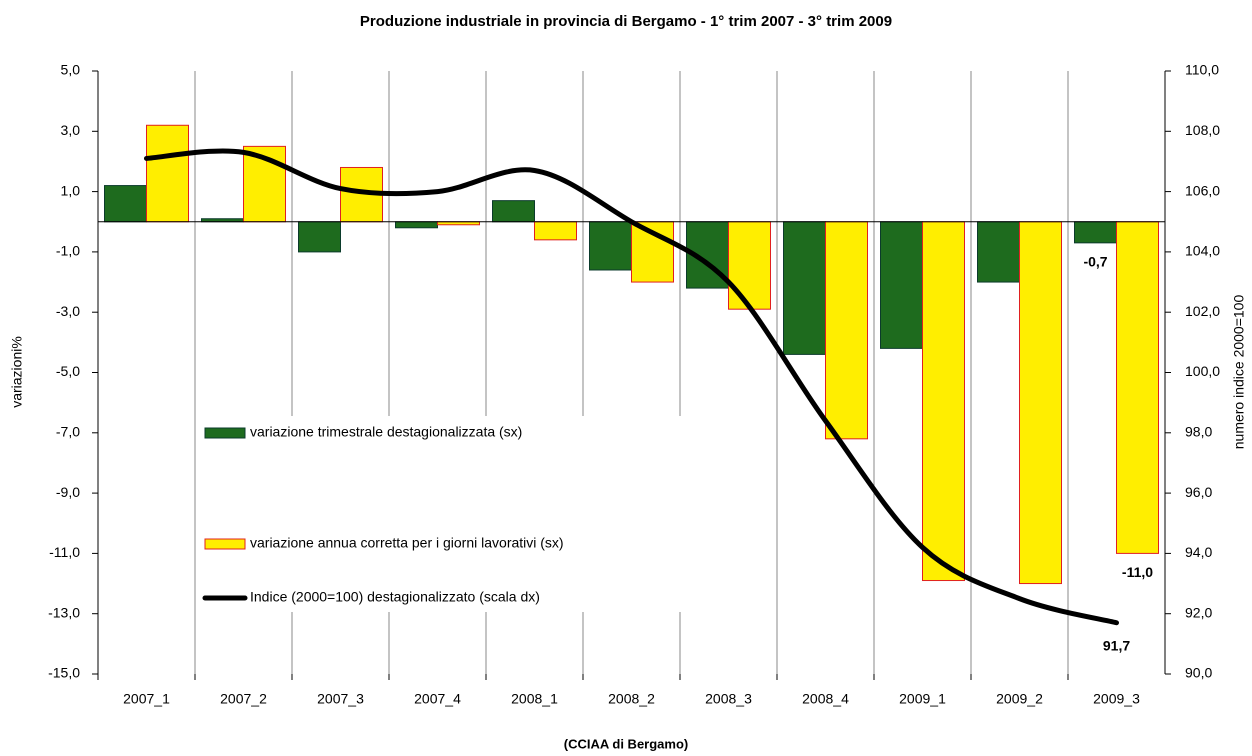 This screenshot has height=756, width=1252. I want to click on y-tick-label: 3,0, so click(71, 130).